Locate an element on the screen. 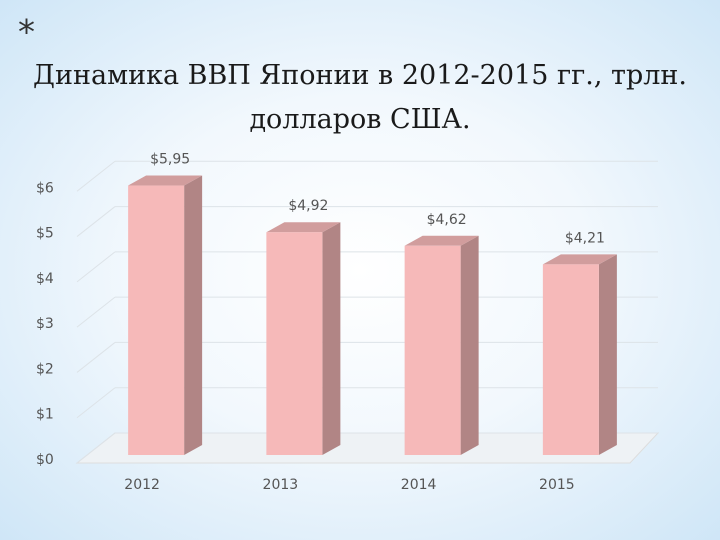  y-tick-label: $0 is located at coordinates (45, 460).